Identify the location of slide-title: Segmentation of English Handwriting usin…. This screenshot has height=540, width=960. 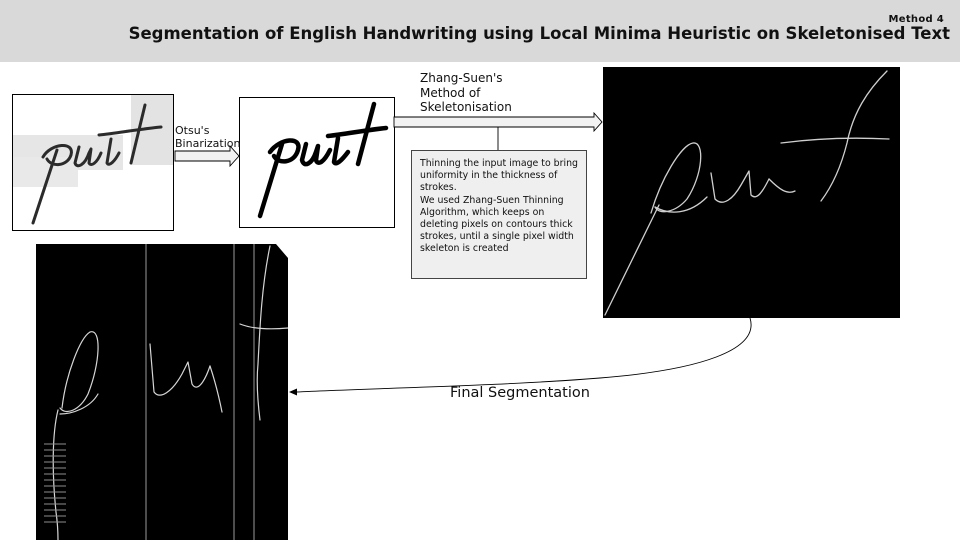
(539, 33).